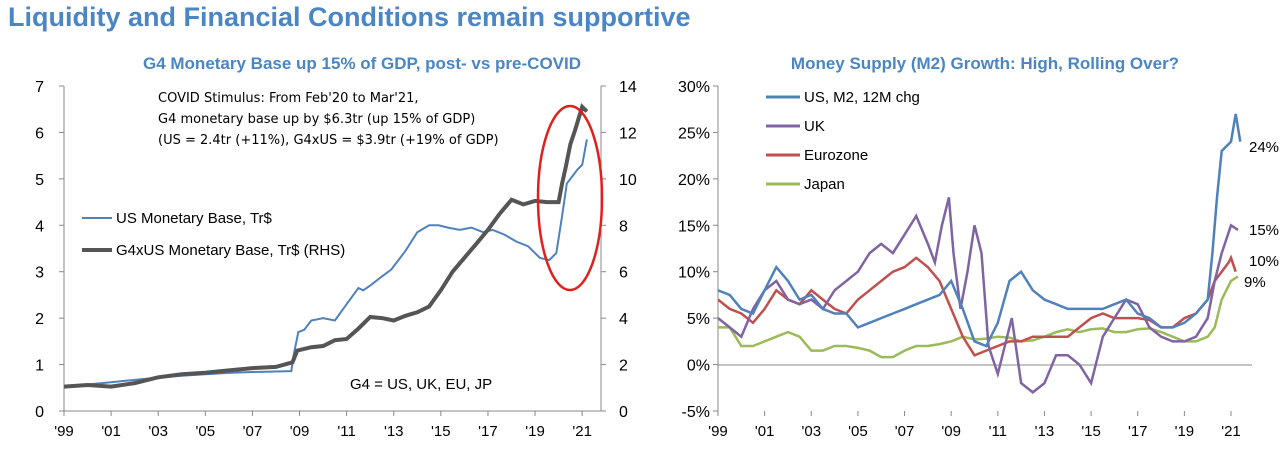  I want to click on annotation-line-1: COVID Stimulus: From Feb'20 to Mar'21,, so click(288, 98).